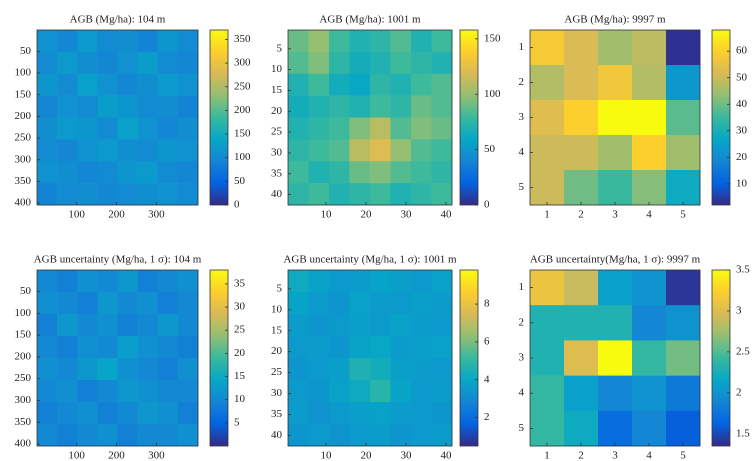 This screenshot has height=461, width=755. What do you see at coordinates (742, 51) in the screenshot?
I see `colorbar-tick-label: 60` at bounding box center [742, 51].